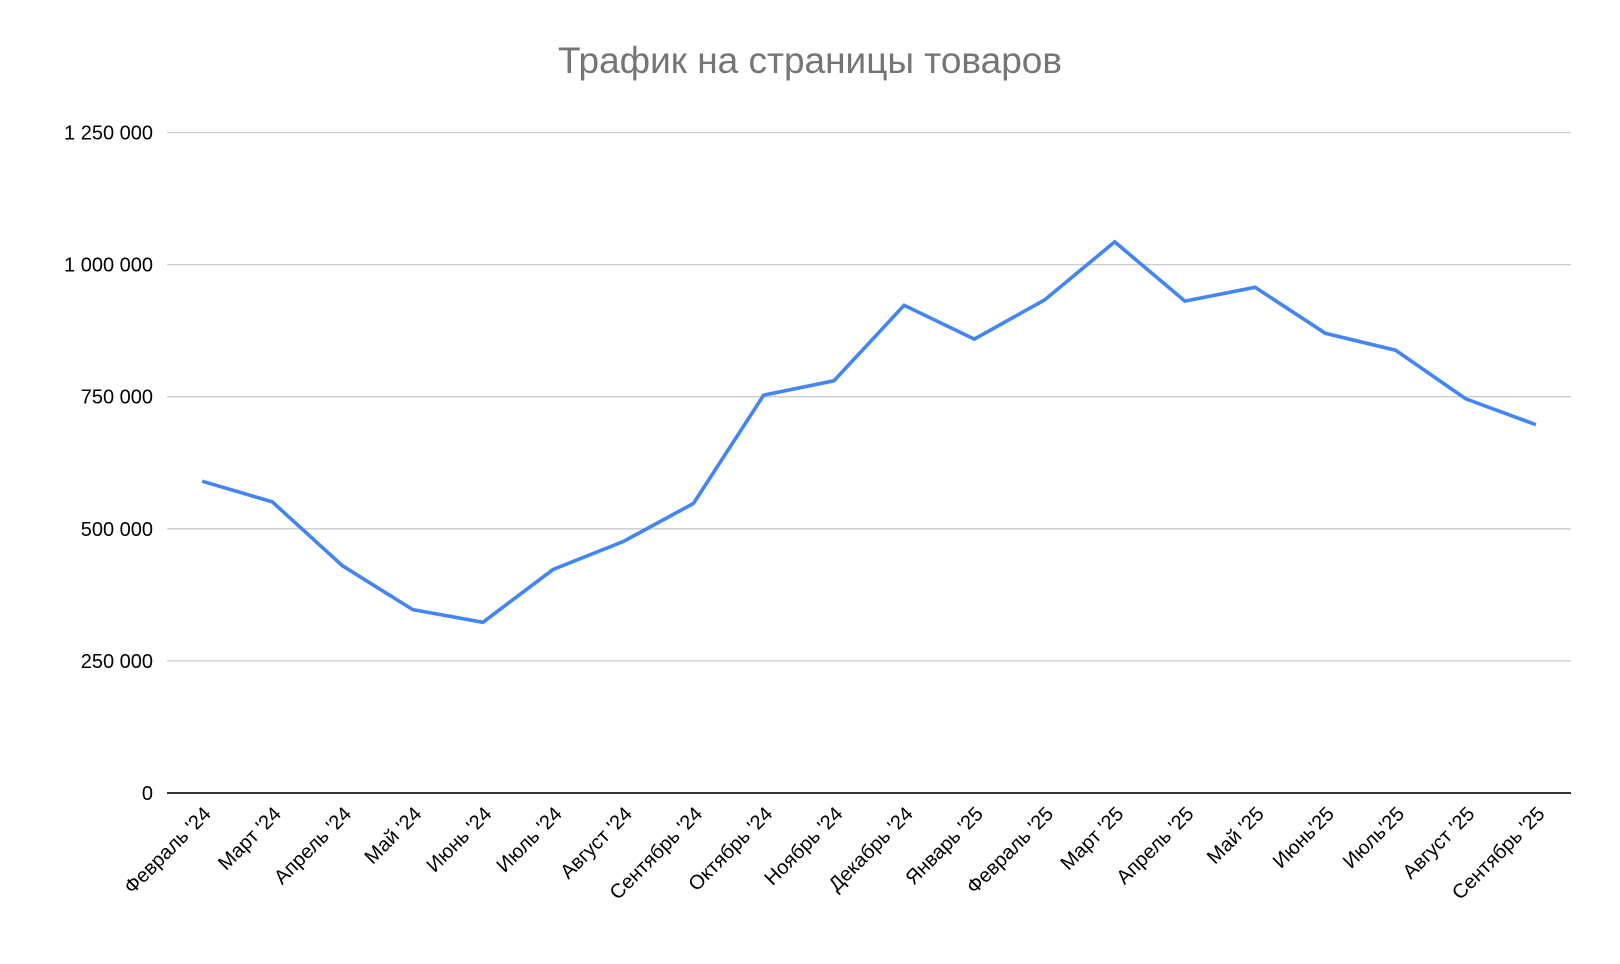 The height and width of the screenshot is (964, 1620). What do you see at coordinates (1304, 838) in the screenshot?
I see `x-tick-label: Июнь'25` at bounding box center [1304, 838].